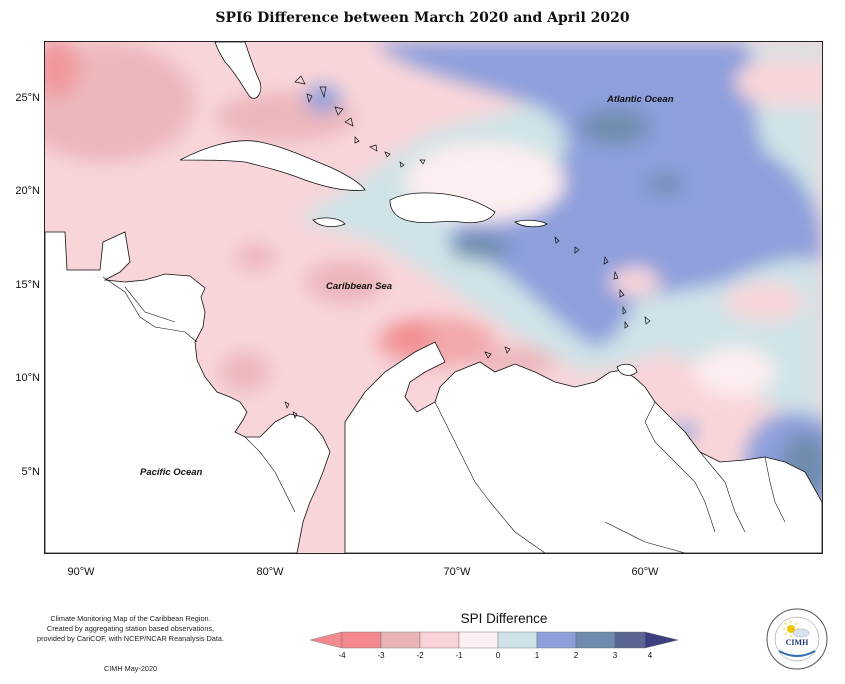 This screenshot has width=845, height=684. I want to click on florida-landmass, so click(238, 70).